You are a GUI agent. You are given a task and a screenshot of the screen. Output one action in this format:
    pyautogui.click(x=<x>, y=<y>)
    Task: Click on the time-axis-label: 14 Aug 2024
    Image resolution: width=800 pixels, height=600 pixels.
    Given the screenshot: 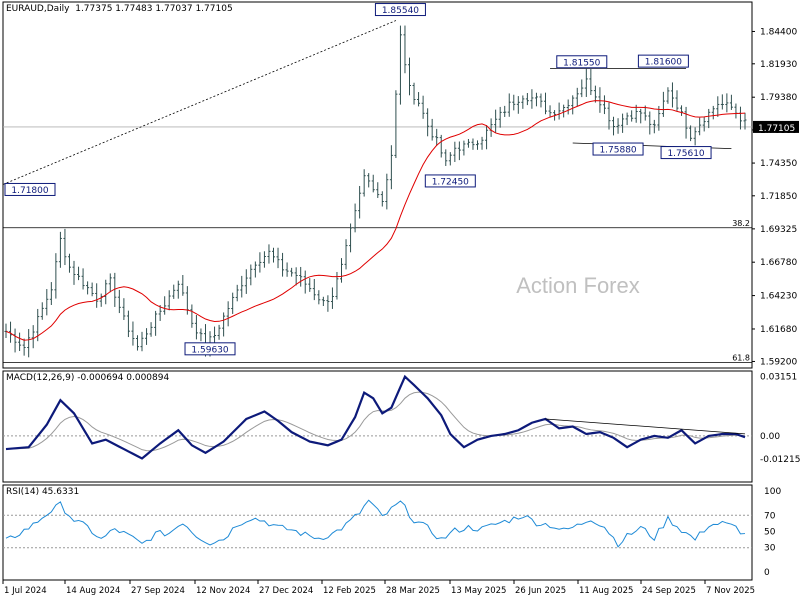 What is the action you would take?
    pyautogui.click(x=93, y=591)
    